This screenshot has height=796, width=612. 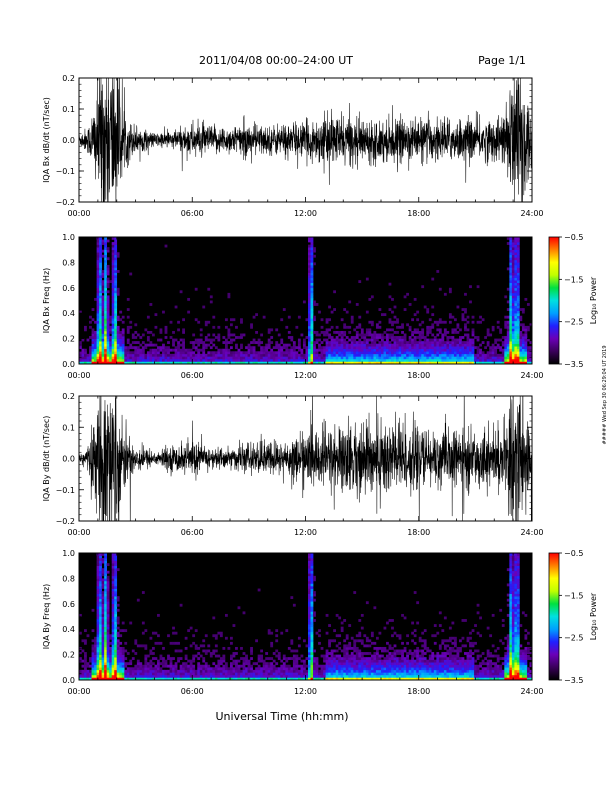 What do you see at coordinates (68, 396) in the screenshot?
I see `y-tick-label: 0.2` at bounding box center [68, 396].